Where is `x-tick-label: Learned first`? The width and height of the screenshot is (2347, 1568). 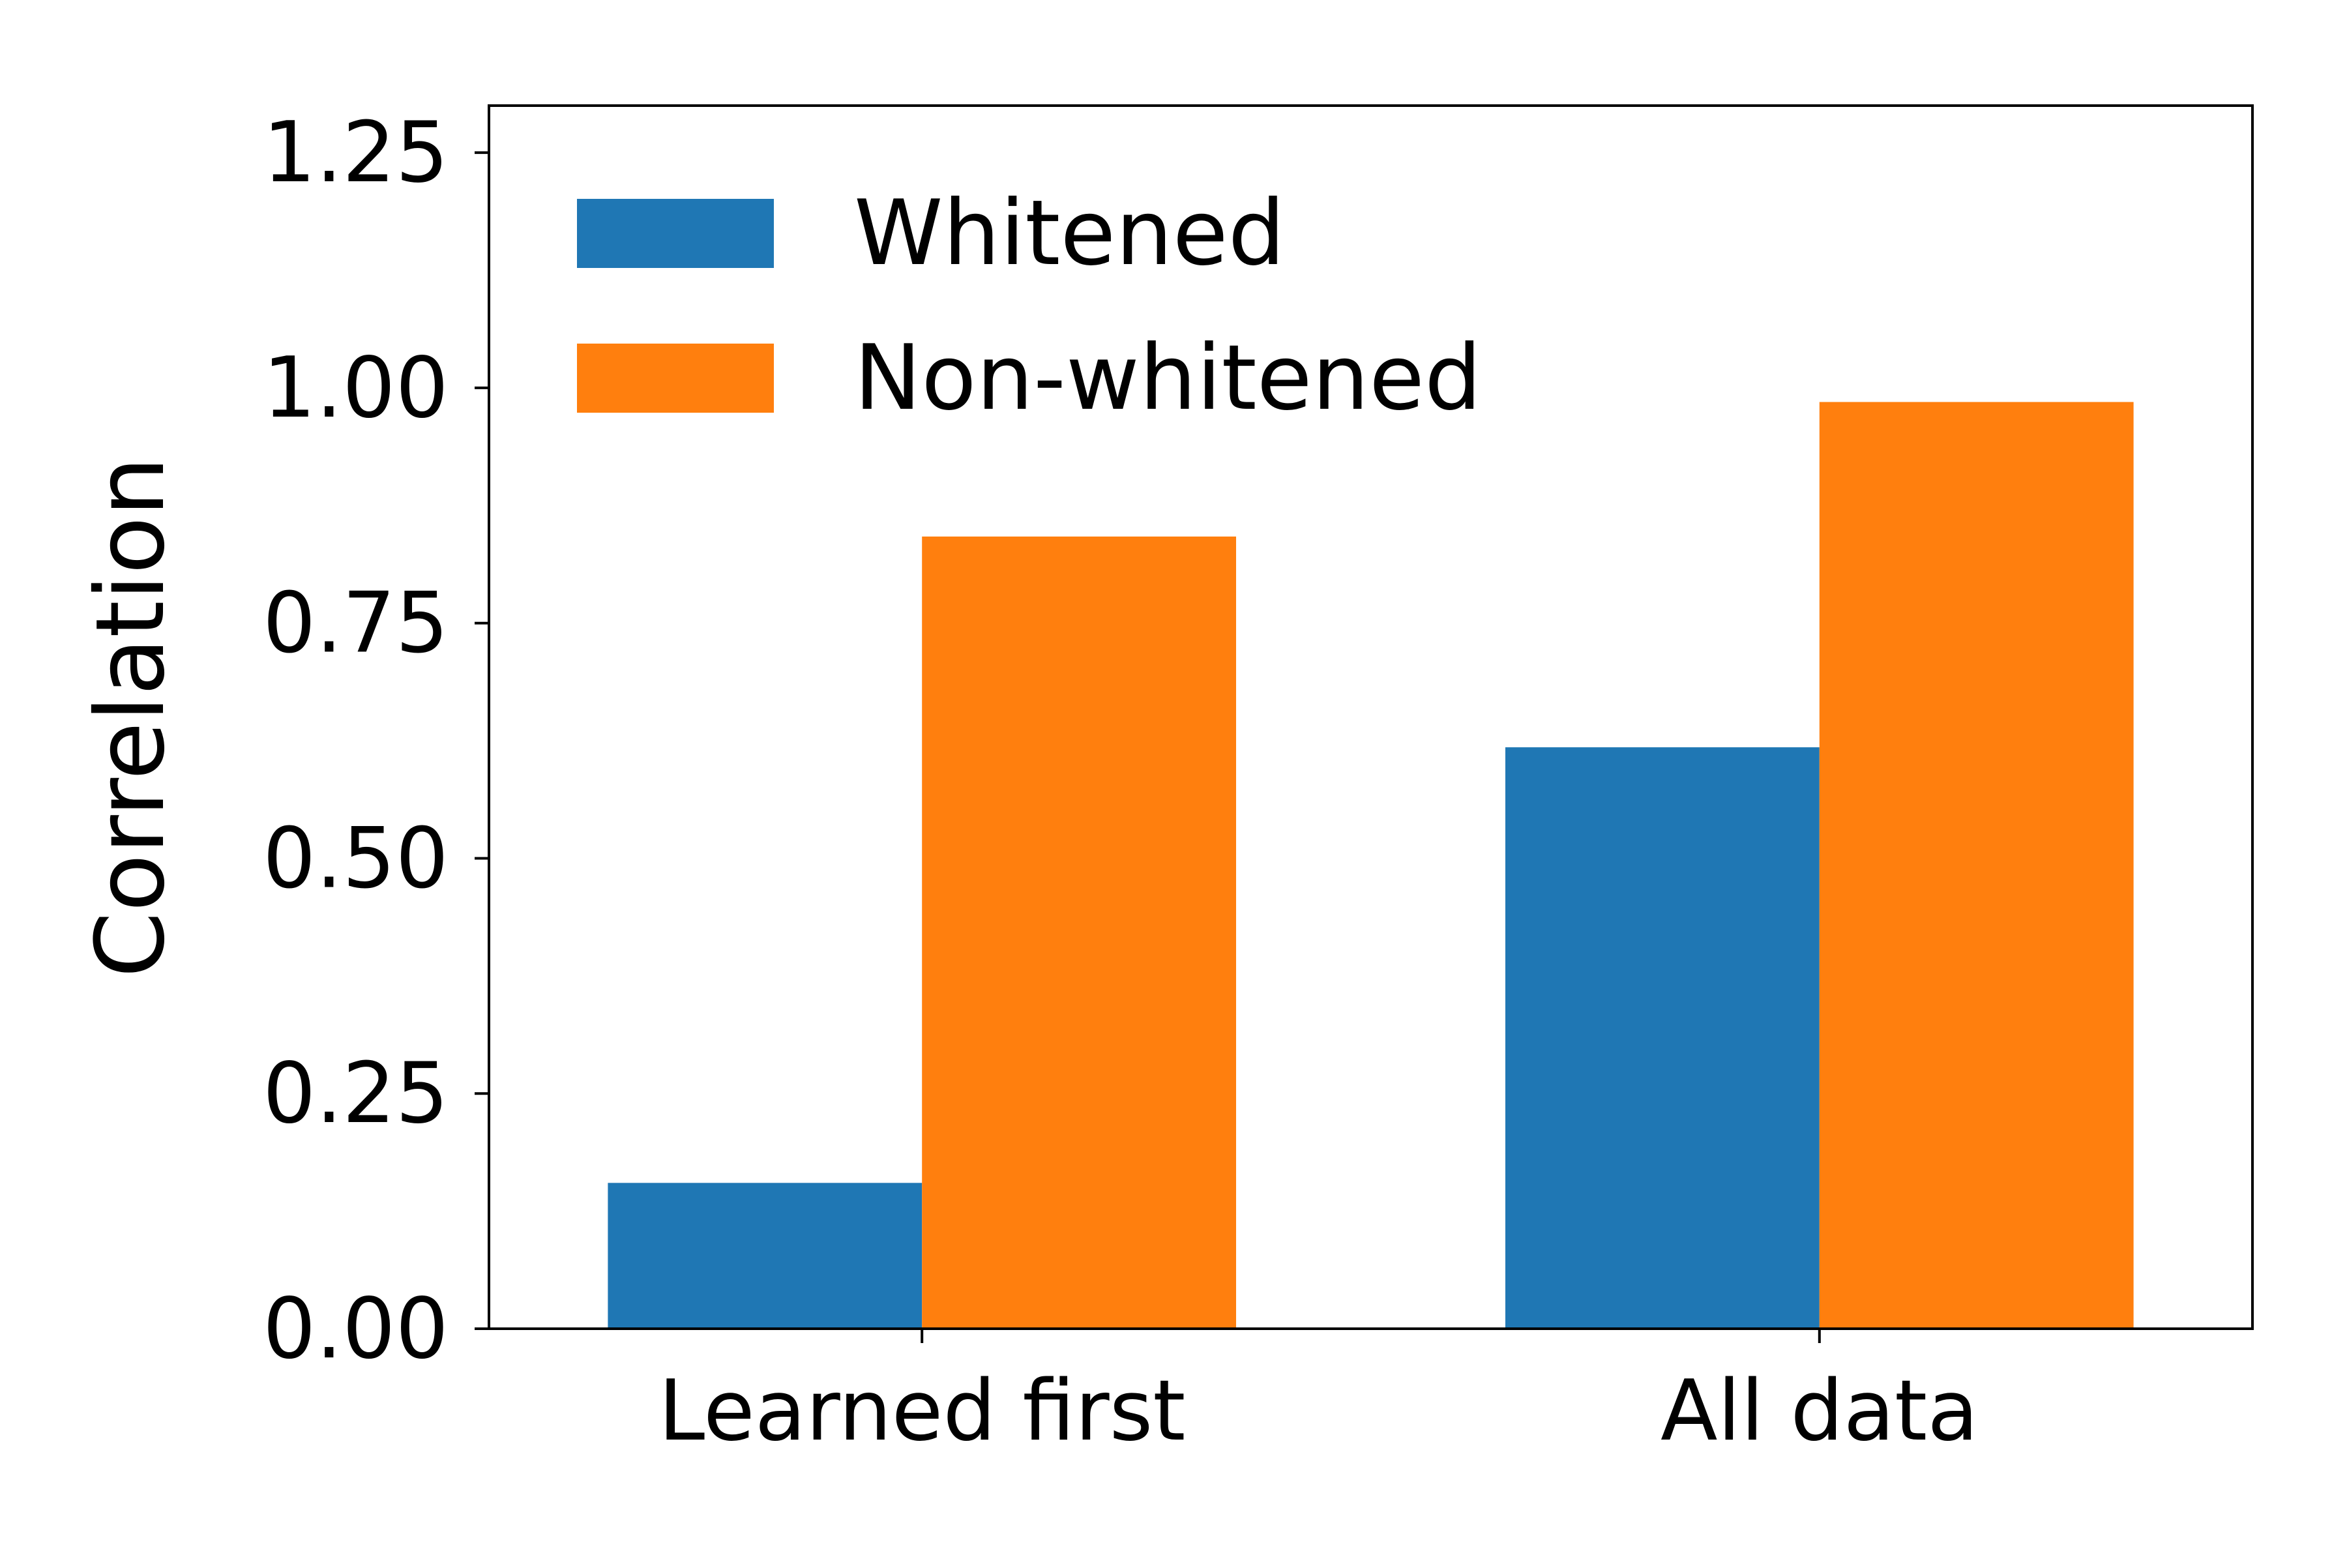 x-tick-label: Learned first is located at coordinates (922, 1411).